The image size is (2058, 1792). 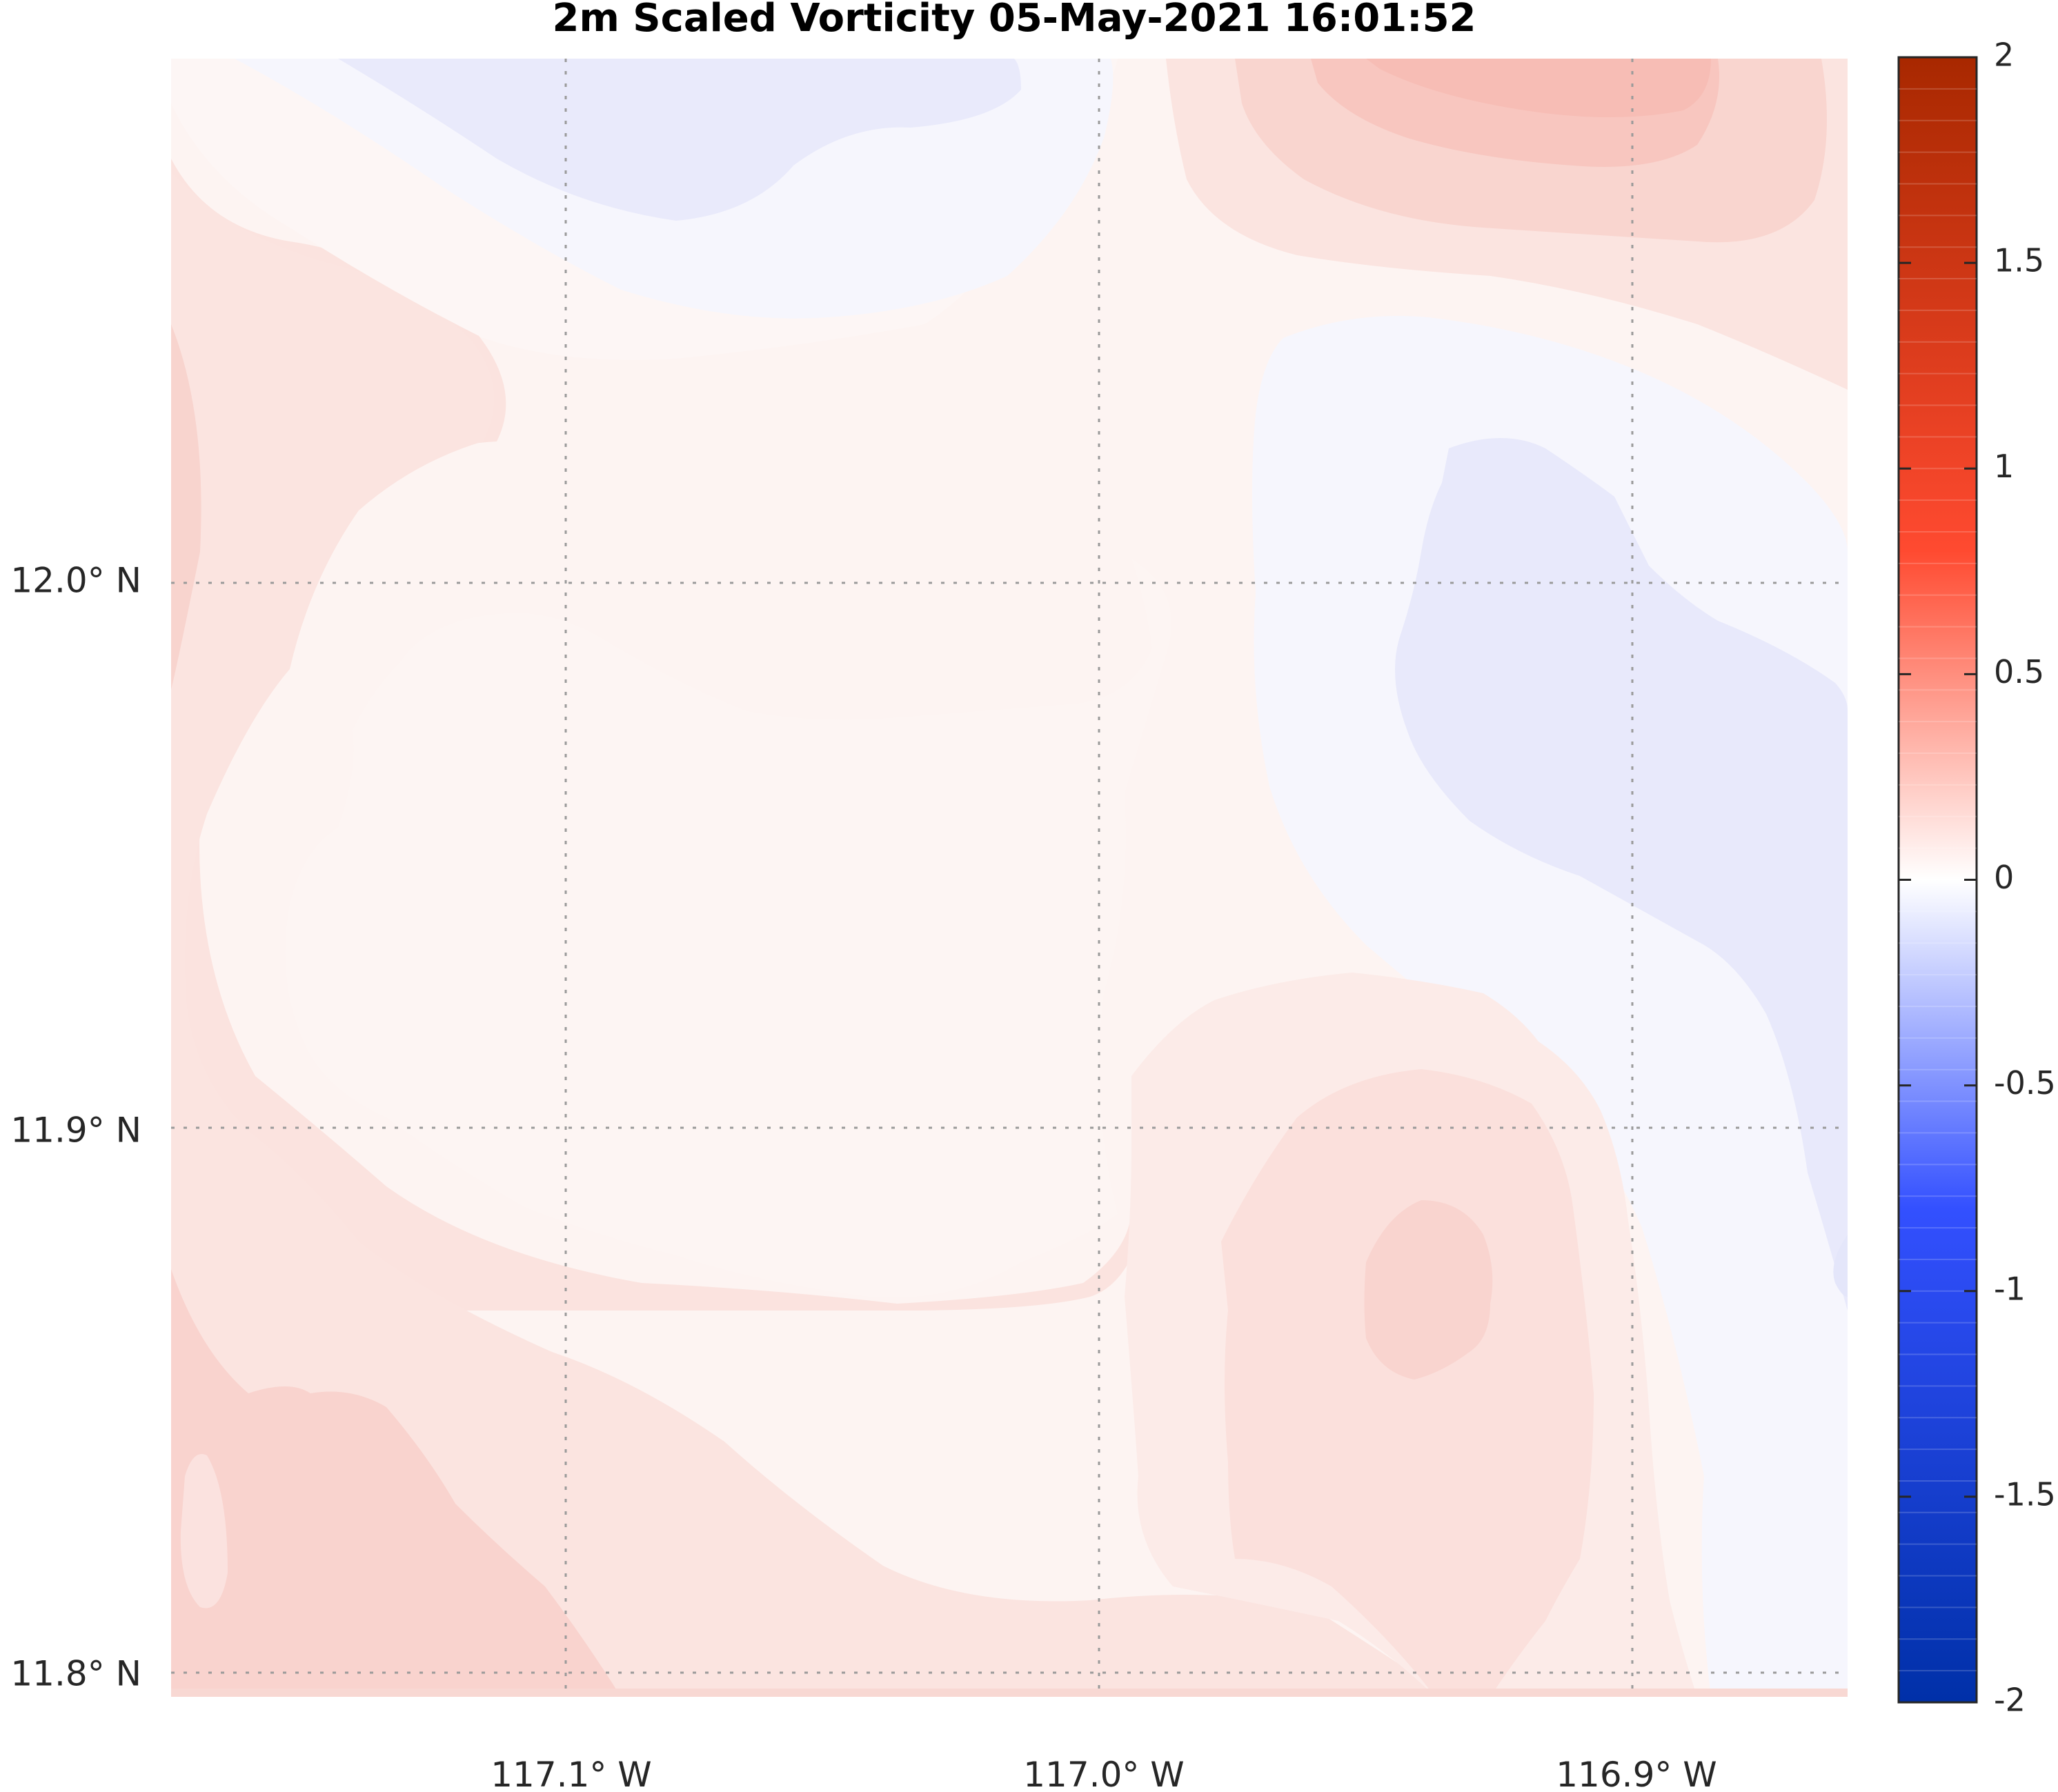 I want to click on field-bottom-edge, so click(x=1009, y=1693).